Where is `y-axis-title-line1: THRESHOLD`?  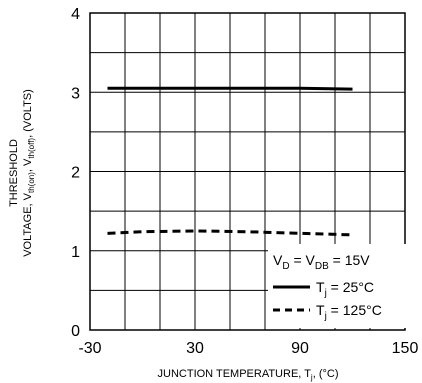 y-axis-title-line1: THRESHOLD is located at coordinates (14, 173).